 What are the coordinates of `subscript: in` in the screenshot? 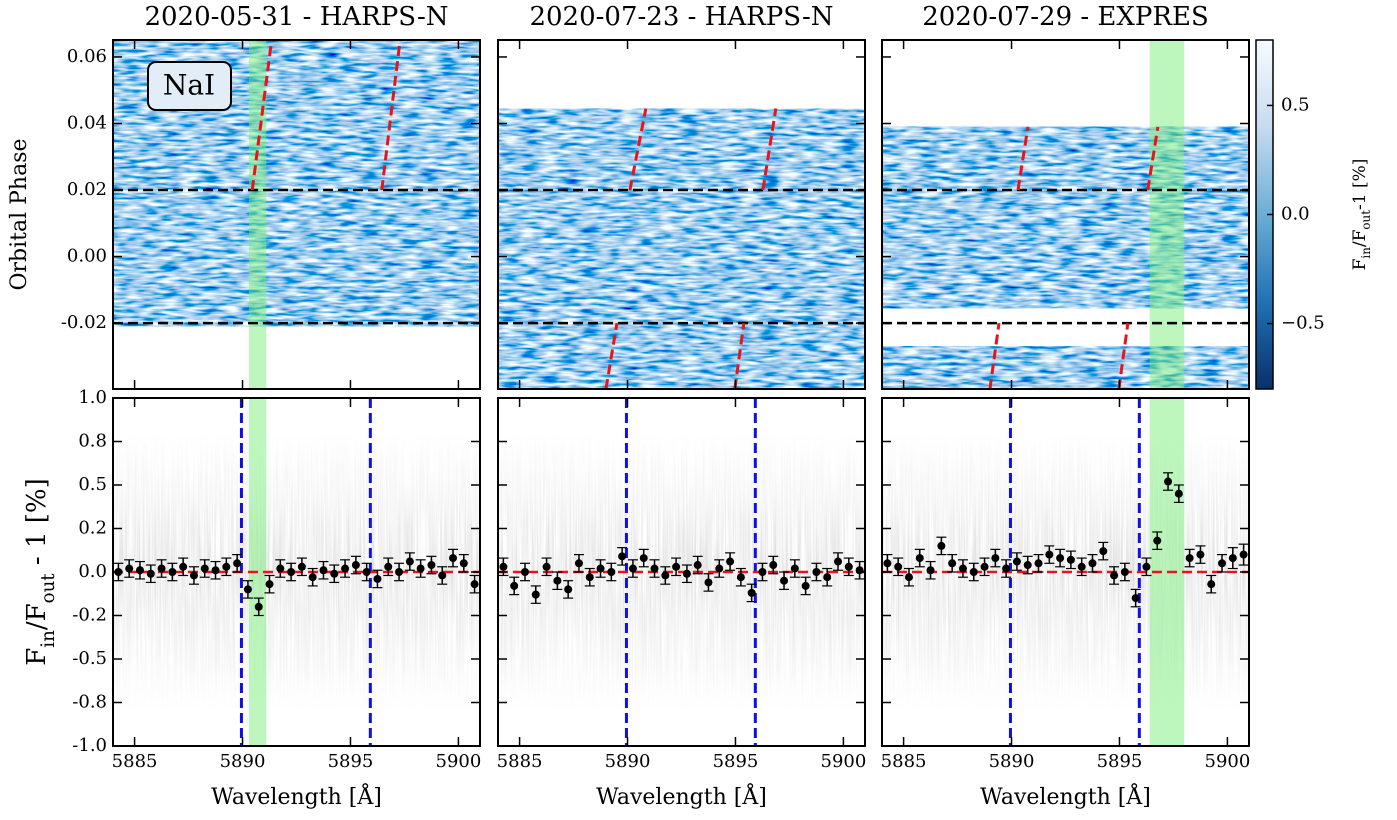 It's located at (1366, 253).